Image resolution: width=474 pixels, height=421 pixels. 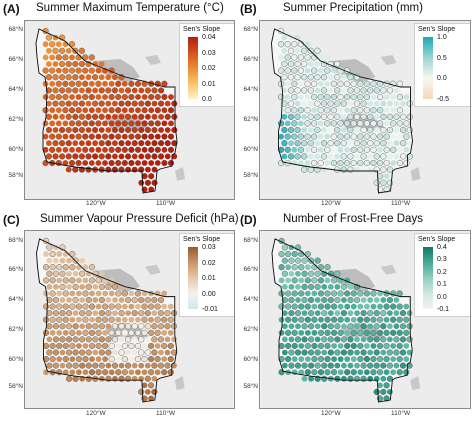 I want to click on lat-label: 64°N, so click(x=250, y=299).